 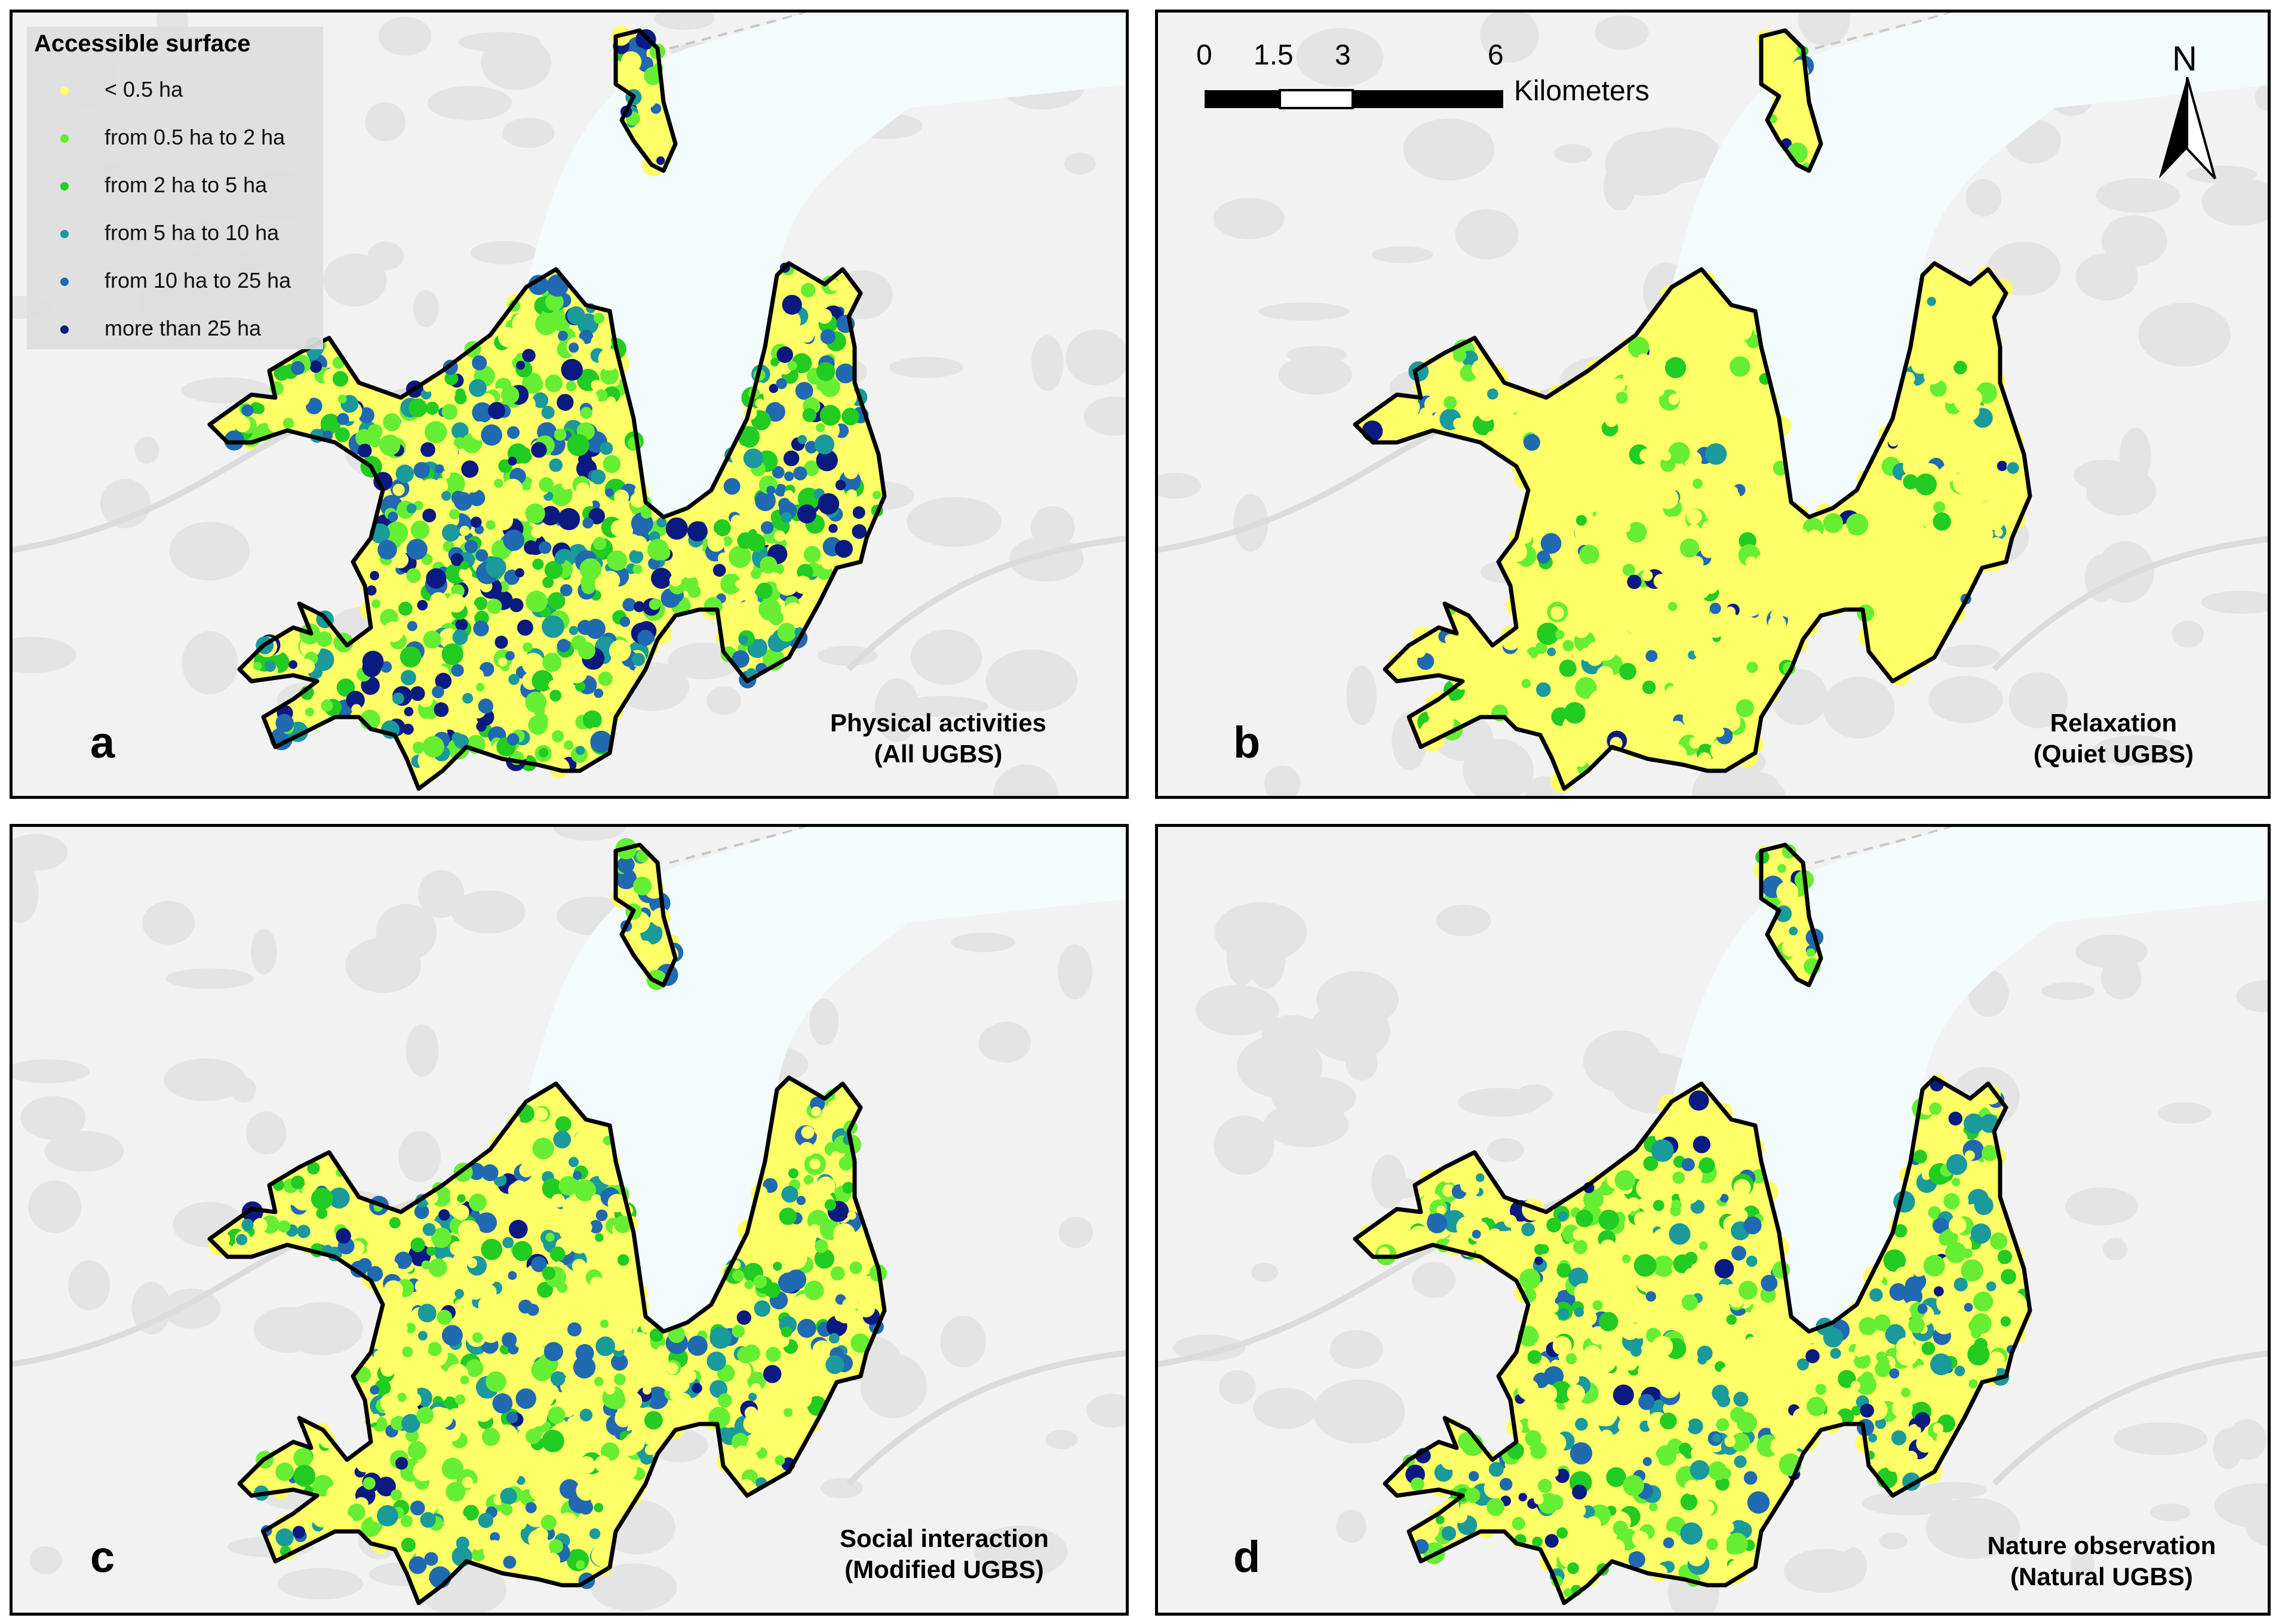 I want to click on panel-title-line1: Social interaction, so click(x=944, y=1538).